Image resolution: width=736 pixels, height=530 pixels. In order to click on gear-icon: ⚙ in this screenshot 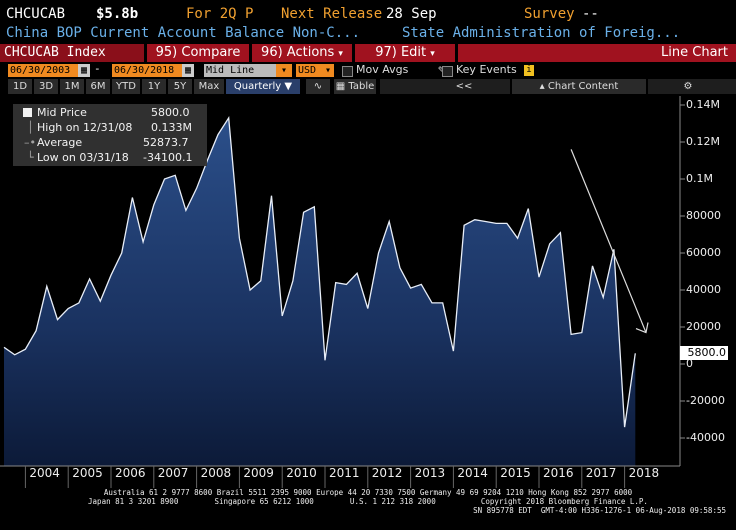, I will do `click(688, 86)`.